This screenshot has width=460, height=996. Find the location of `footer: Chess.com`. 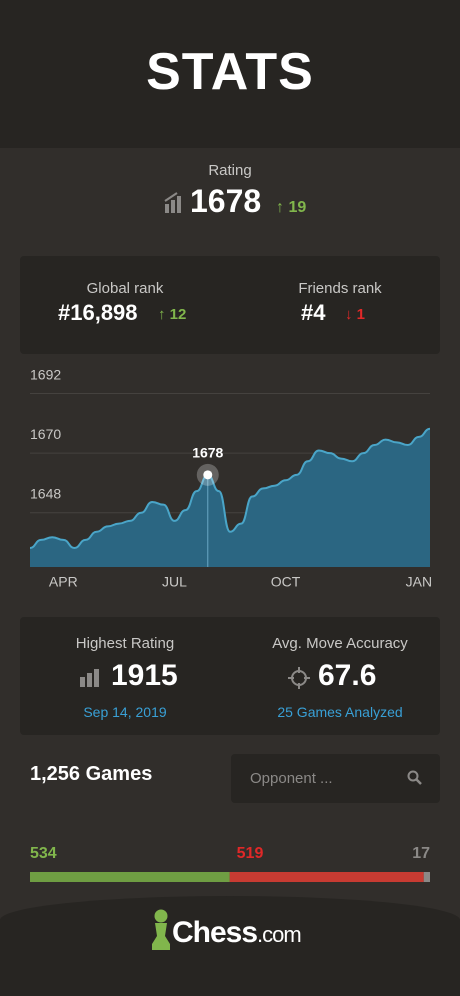

footer: Chess.com is located at coordinates (230, 946).